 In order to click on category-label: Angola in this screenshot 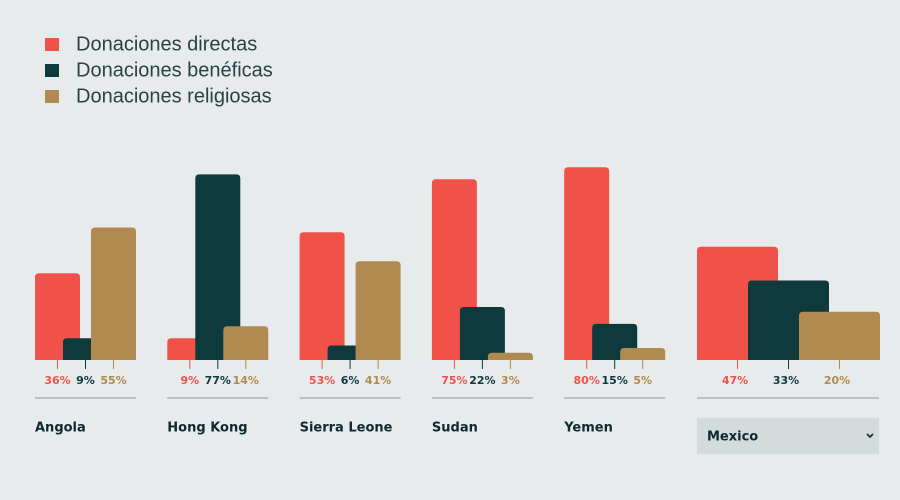, I will do `click(60, 428)`.